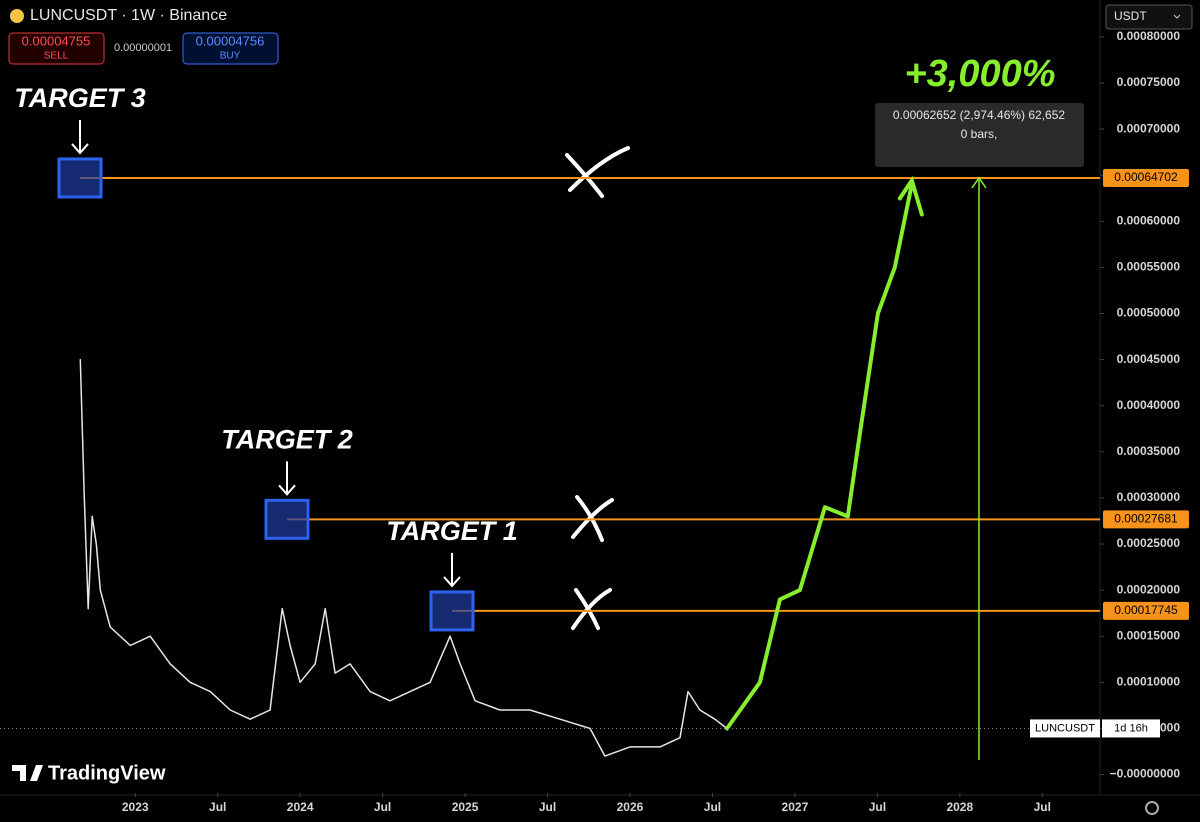  Describe the element at coordinates (630, 807) in the screenshot. I see `x-tick-label: 2026` at that location.